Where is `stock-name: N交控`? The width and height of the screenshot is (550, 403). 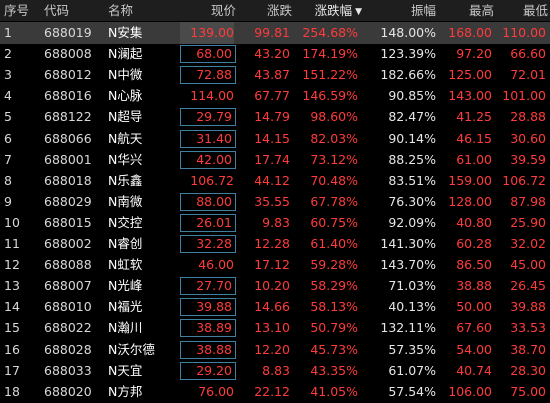 stock-name: N交控 is located at coordinates (125, 222).